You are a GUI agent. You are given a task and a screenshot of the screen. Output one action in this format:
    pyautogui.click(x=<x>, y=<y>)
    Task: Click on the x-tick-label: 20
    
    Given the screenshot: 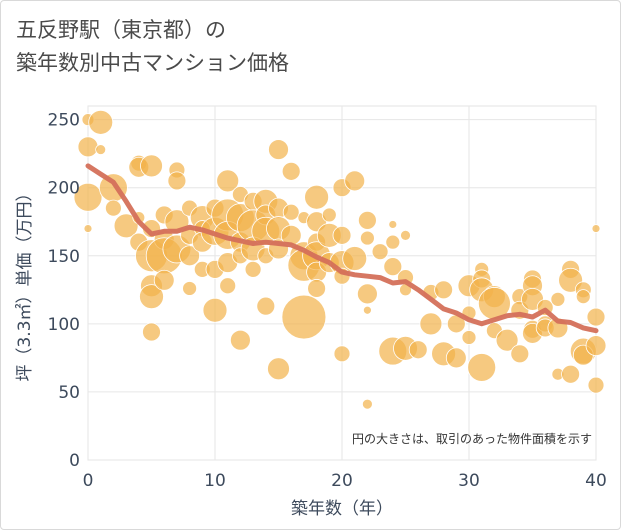 What is the action you would take?
    pyautogui.click(x=342, y=481)
    